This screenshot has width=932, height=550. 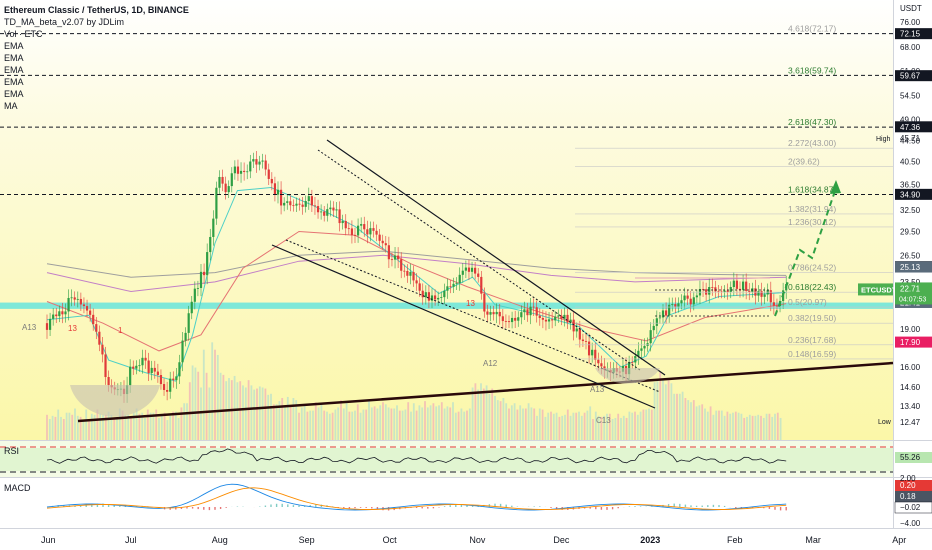 What do you see at coordinates (812, 29) in the screenshot?
I see `fib-level-label: 4.618(72.17)` at bounding box center [812, 29].